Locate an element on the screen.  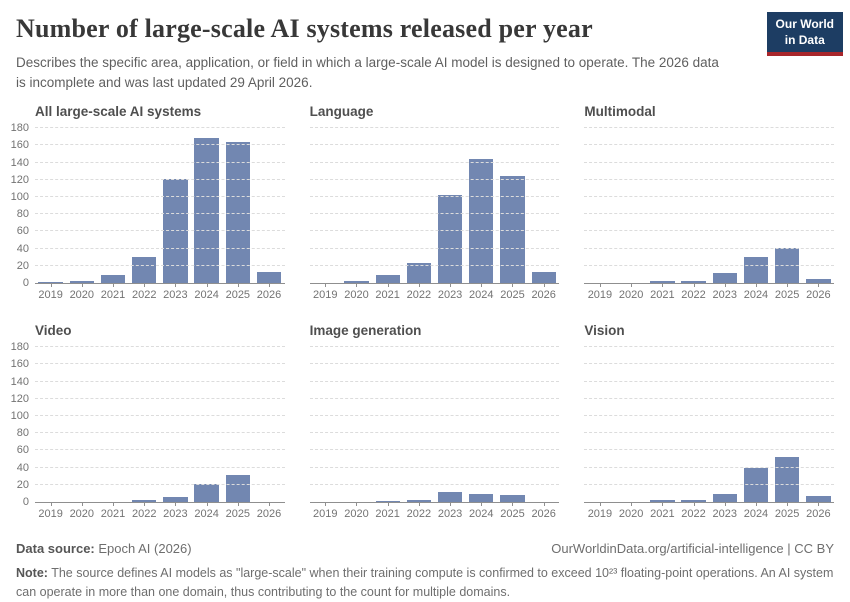
bar-all-large-scale-ai-systems-2024 is located at coordinates (206, 211).